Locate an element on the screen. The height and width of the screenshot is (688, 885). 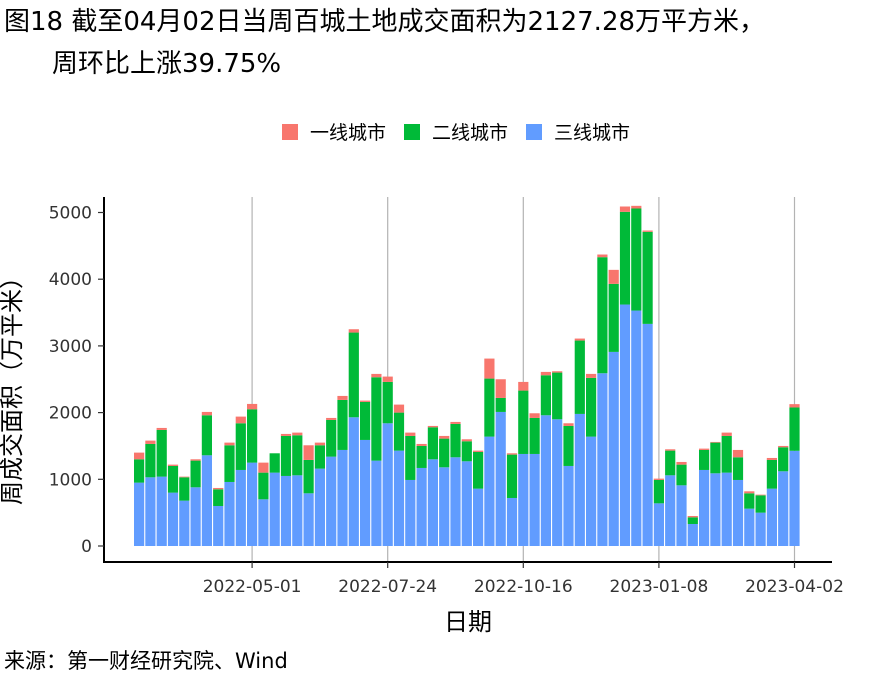
legend-item-tier3: 三线城市 is located at coordinates (578, 131).